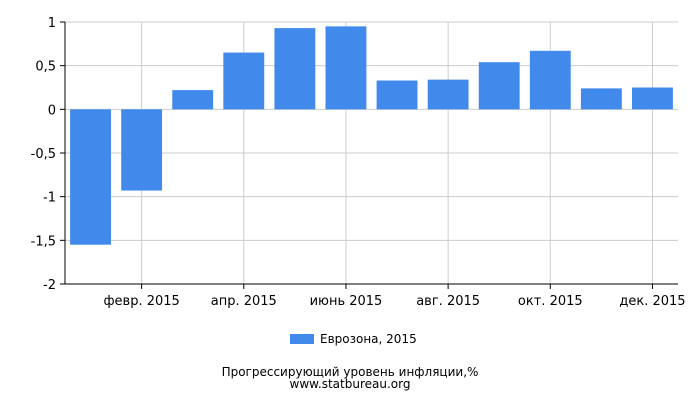 Image resolution: width=700 pixels, height=400 pixels. What do you see at coordinates (368, 339) in the screenshot?
I see `legend-label: Еврозона, 2015` at bounding box center [368, 339].